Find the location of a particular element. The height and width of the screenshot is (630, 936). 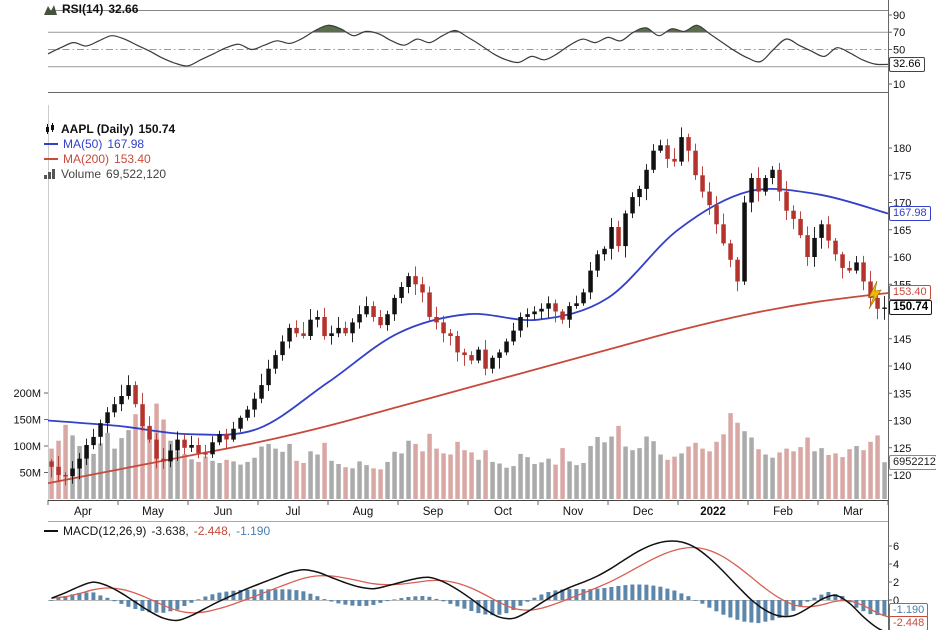

rsi-legend-value: 32.66 is located at coordinates (123, 9).